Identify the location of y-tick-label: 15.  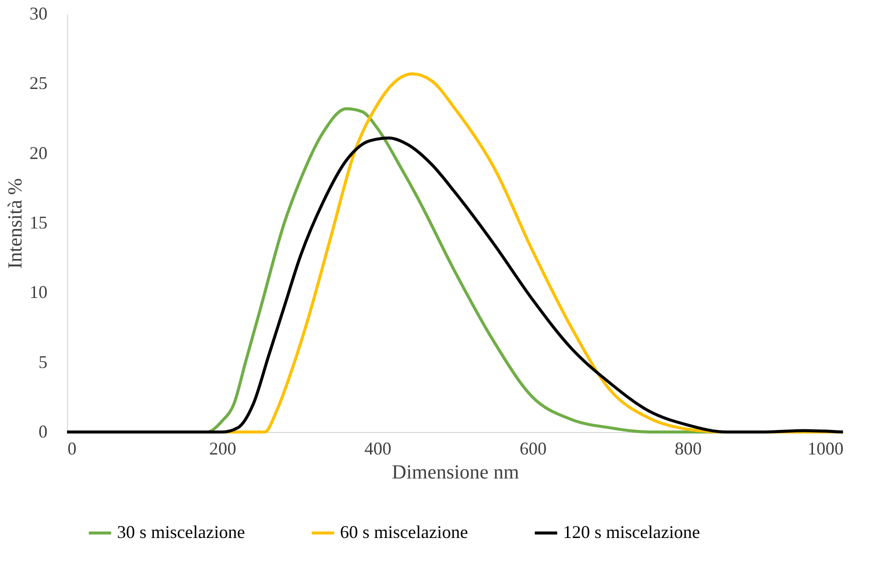
(39, 222).